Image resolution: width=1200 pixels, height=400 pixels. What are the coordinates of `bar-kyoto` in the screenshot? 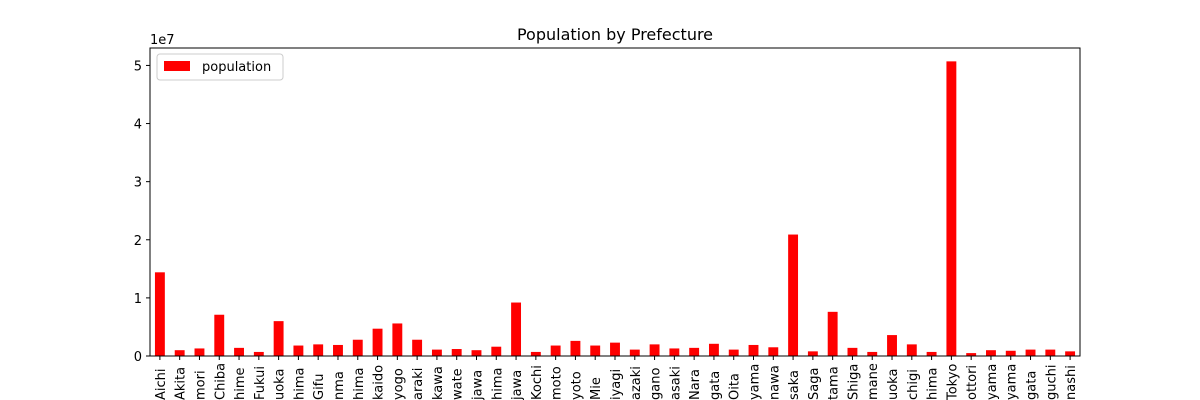 It's located at (575, 348).